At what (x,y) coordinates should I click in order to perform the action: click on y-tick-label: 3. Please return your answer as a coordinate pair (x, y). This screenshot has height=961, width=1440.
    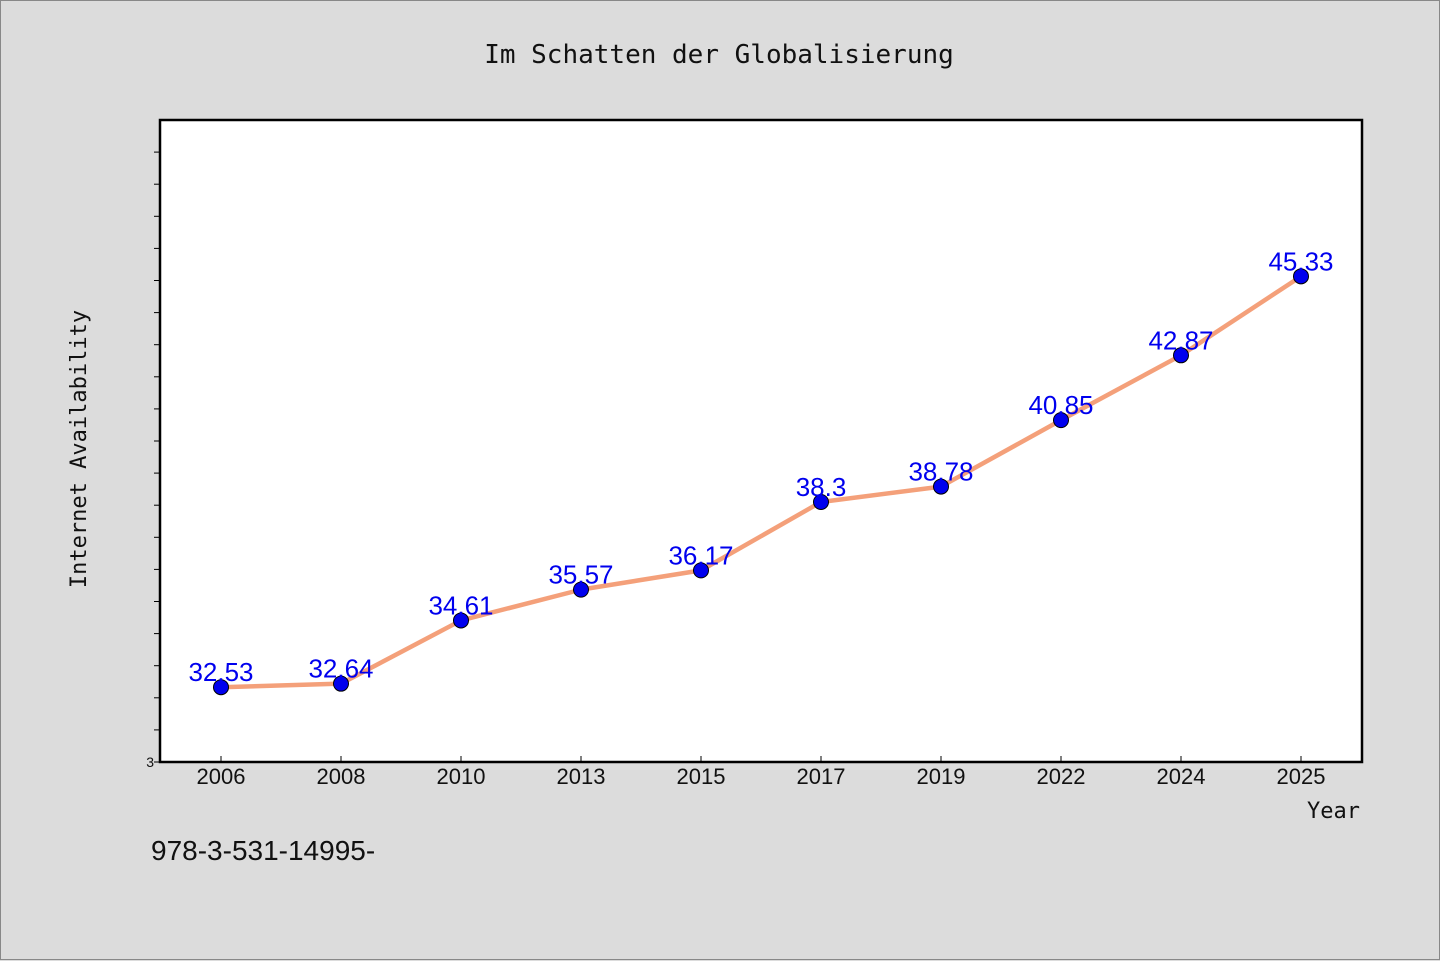
    Looking at the image, I should click on (150, 762).